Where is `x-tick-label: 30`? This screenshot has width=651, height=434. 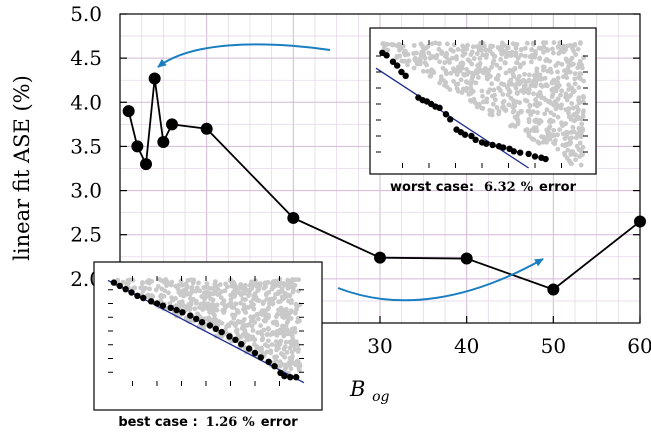 x-tick-label: 30 is located at coordinates (379, 346).